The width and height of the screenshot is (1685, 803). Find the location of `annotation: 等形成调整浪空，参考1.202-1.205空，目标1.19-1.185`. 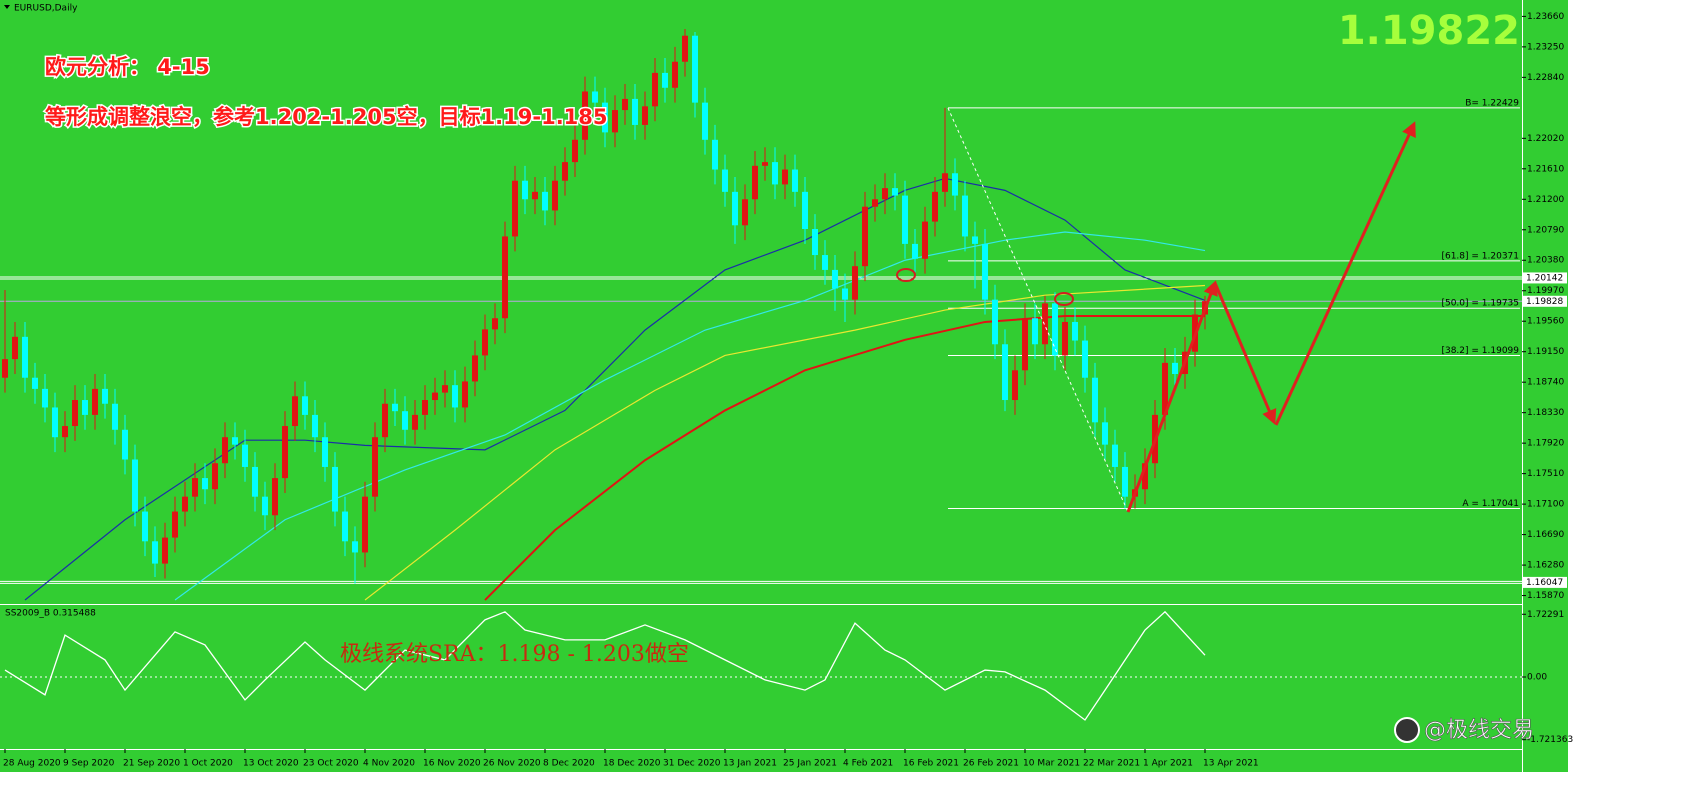

annotation: 等形成调整浪空，参考1.202-1.205空，目标1.19-1.185 is located at coordinates (326, 117).